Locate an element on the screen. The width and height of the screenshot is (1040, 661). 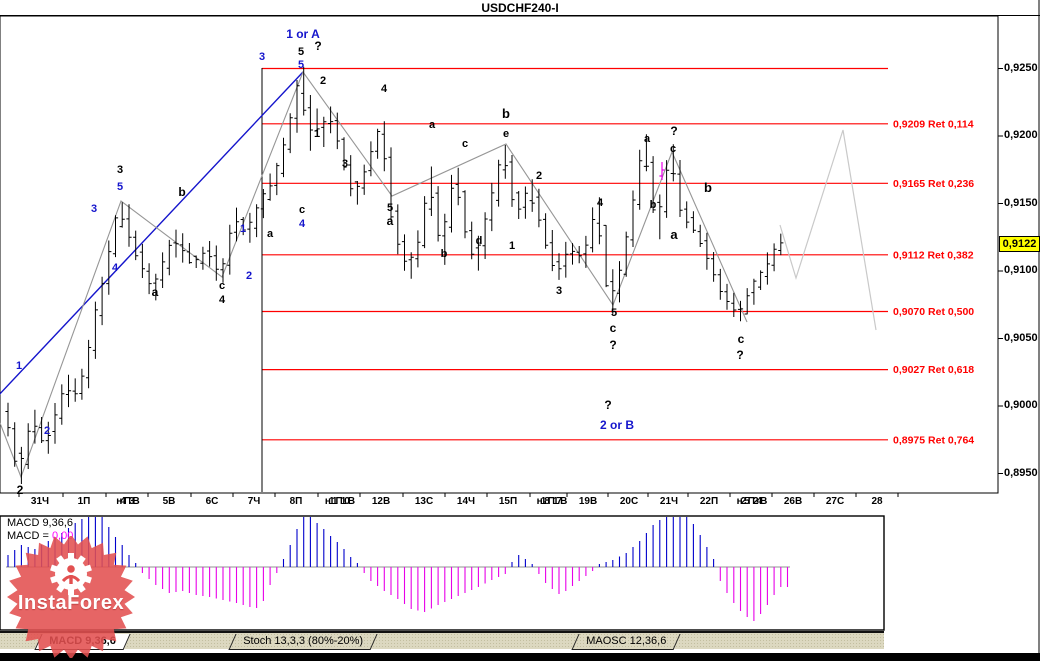
elliott-trendline is located at coordinates (152, 233).